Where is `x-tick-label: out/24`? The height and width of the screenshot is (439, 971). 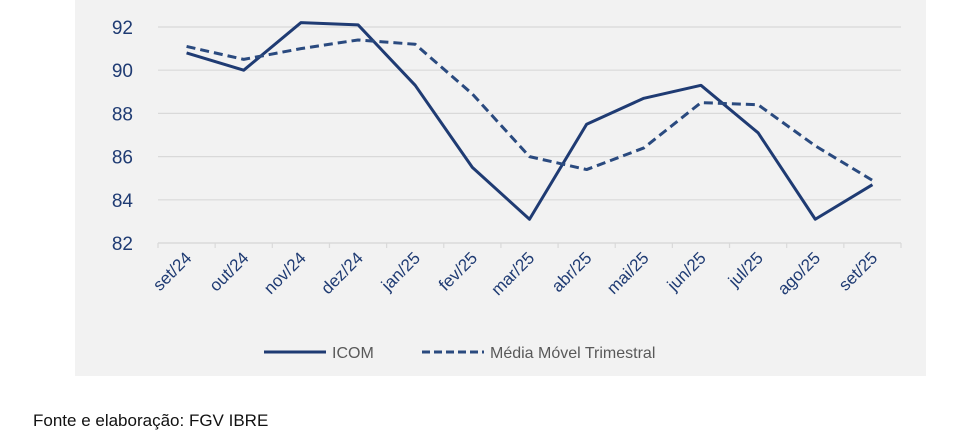
x-tick-label: out/24 is located at coordinates (229, 271).